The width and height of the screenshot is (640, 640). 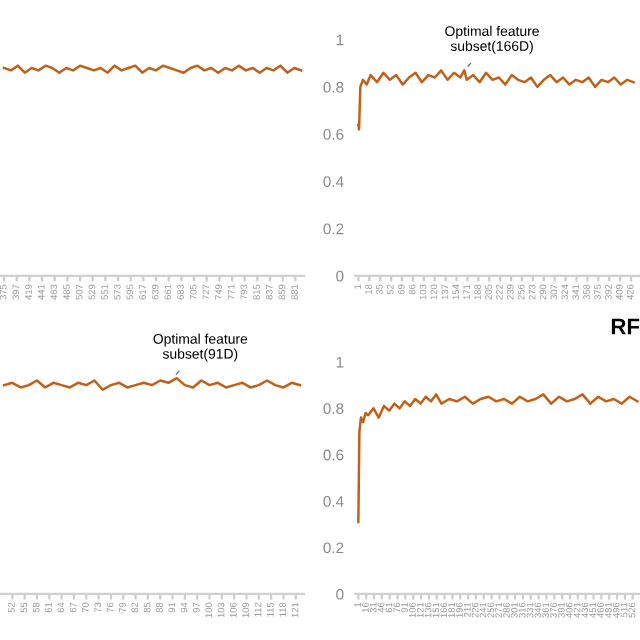 I want to click on chart-title: RF, so click(x=625, y=326).